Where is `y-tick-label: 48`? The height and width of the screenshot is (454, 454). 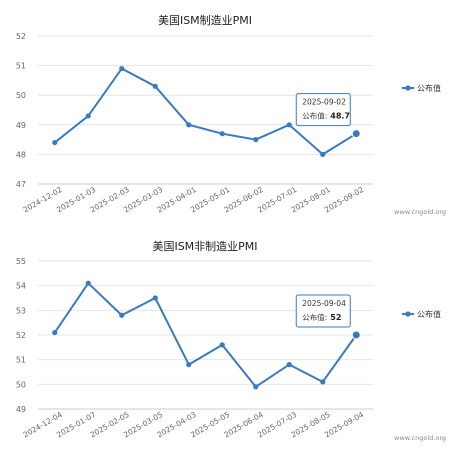 y-tick-label: 48 is located at coordinates (21, 154).